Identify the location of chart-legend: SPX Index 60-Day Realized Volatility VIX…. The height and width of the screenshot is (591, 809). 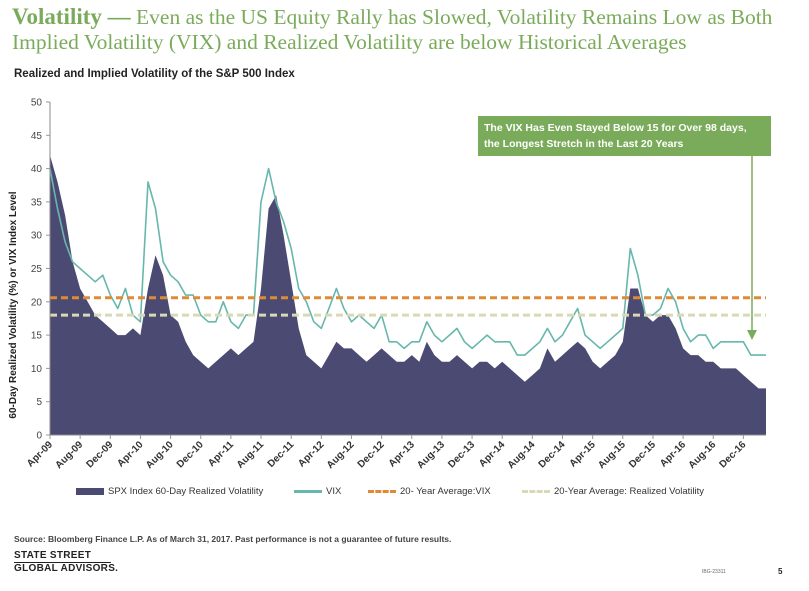
(426, 494).